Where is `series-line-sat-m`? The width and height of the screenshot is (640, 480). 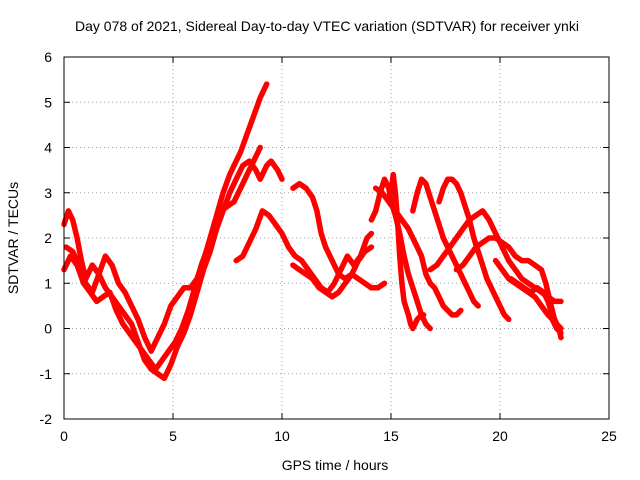 series-line-sat-m is located at coordinates (508, 288).